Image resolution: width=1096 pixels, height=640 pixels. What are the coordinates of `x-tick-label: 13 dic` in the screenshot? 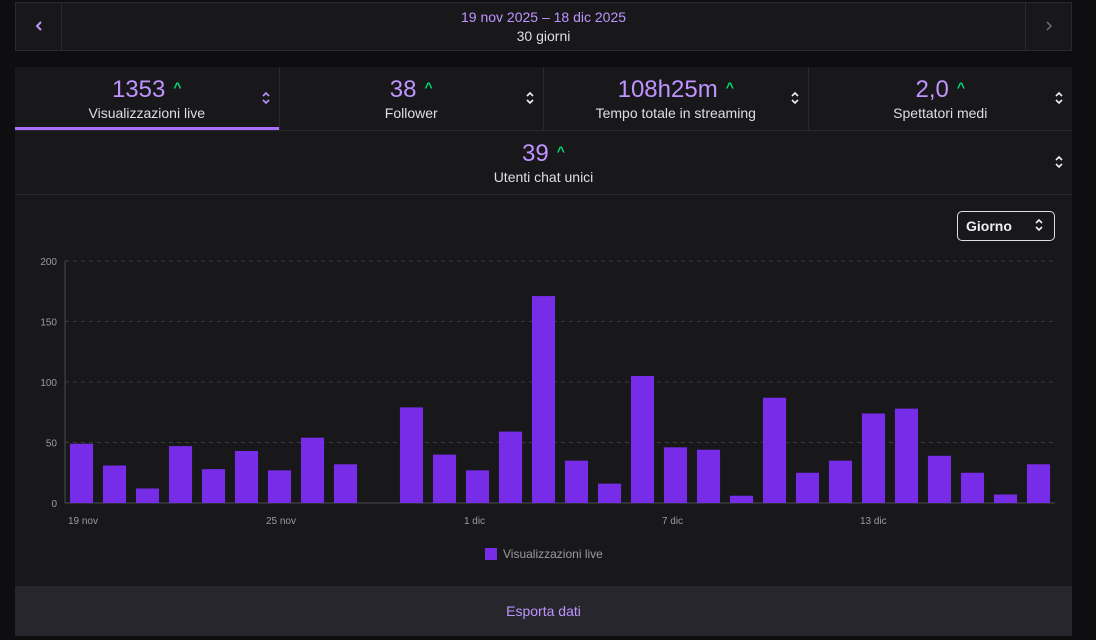 It's located at (873, 521).